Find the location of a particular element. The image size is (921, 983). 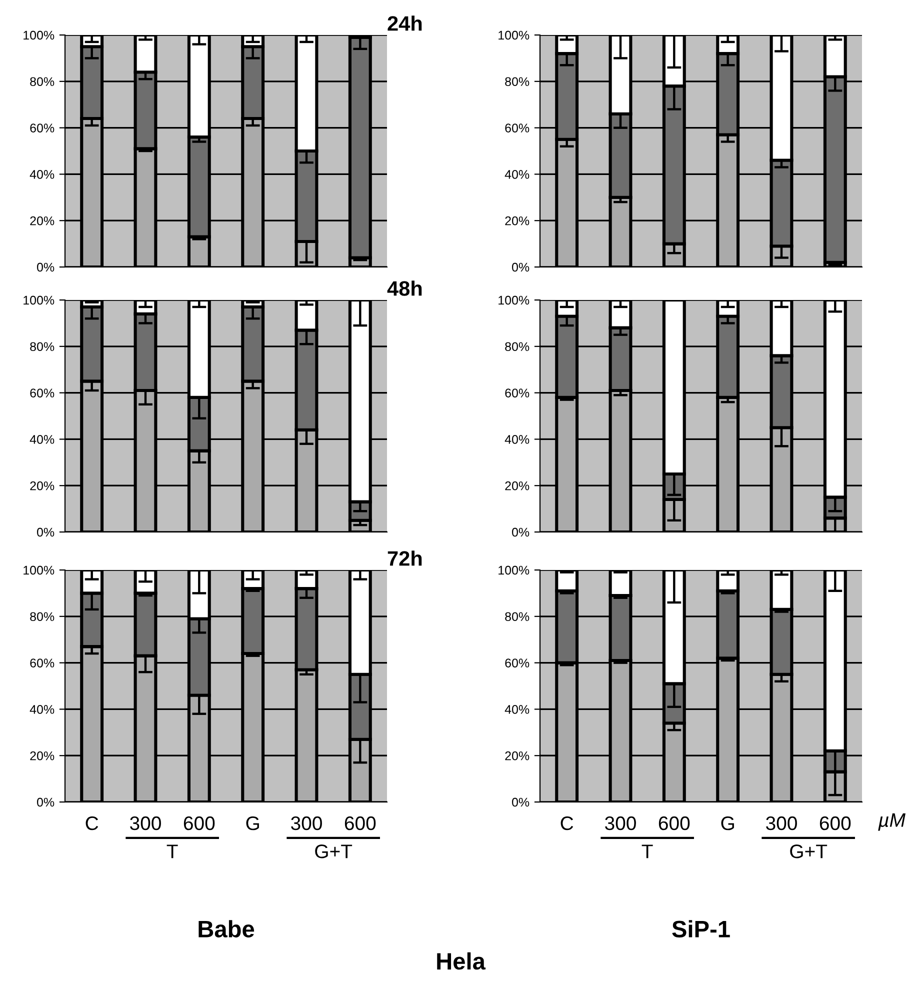

text: µM is located at coordinates (892, 822).